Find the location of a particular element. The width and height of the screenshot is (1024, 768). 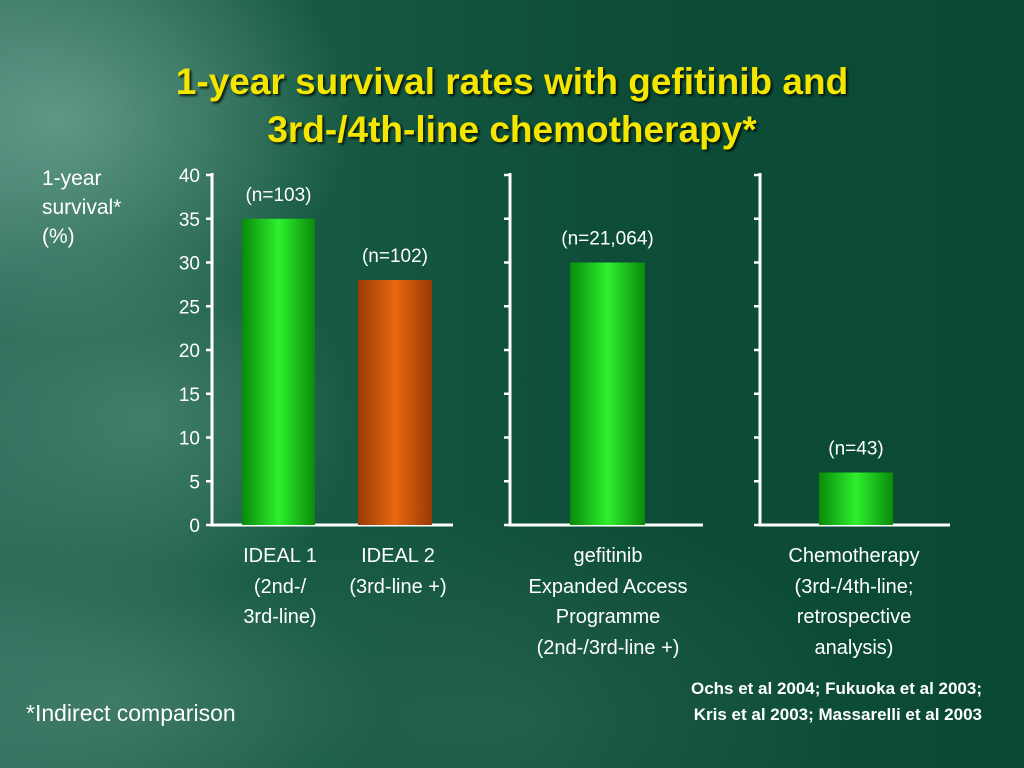

y-tick-label-0: 0 is located at coordinates (194, 526).